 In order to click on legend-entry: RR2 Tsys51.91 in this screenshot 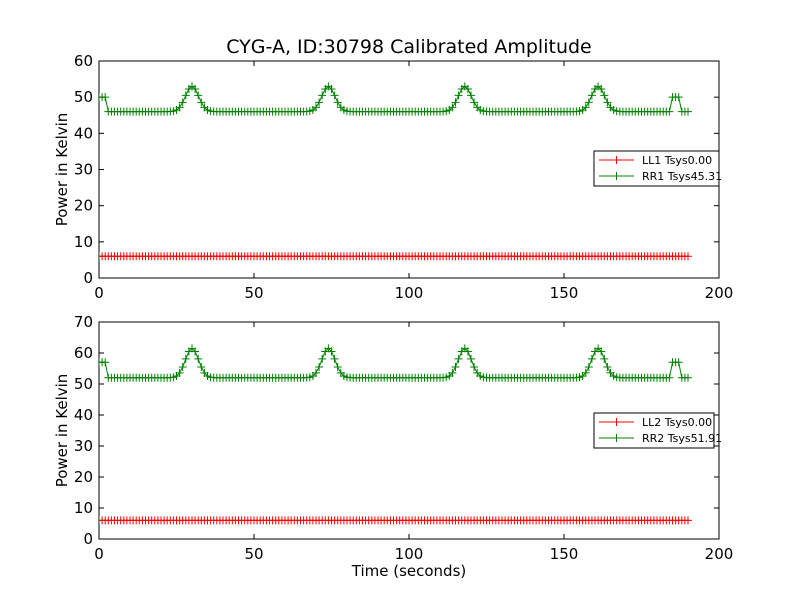, I will do `click(682, 438)`.